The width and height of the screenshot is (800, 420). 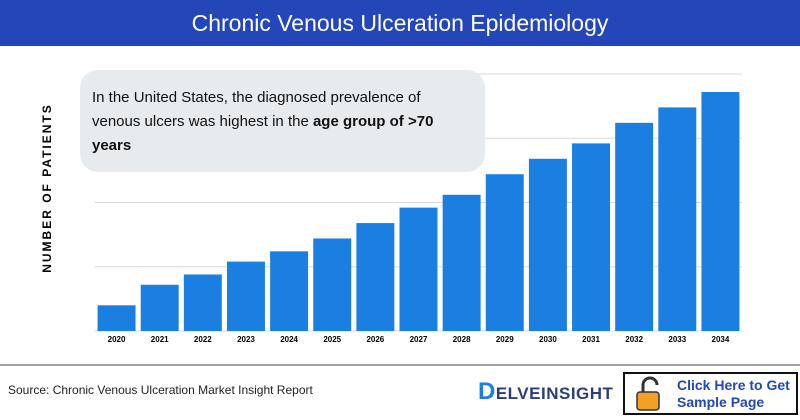 What do you see at coordinates (47, 188) in the screenshot?
I see `y-axis-label: NUMBER OF PATIENTS` at bounding box center [47, 188].